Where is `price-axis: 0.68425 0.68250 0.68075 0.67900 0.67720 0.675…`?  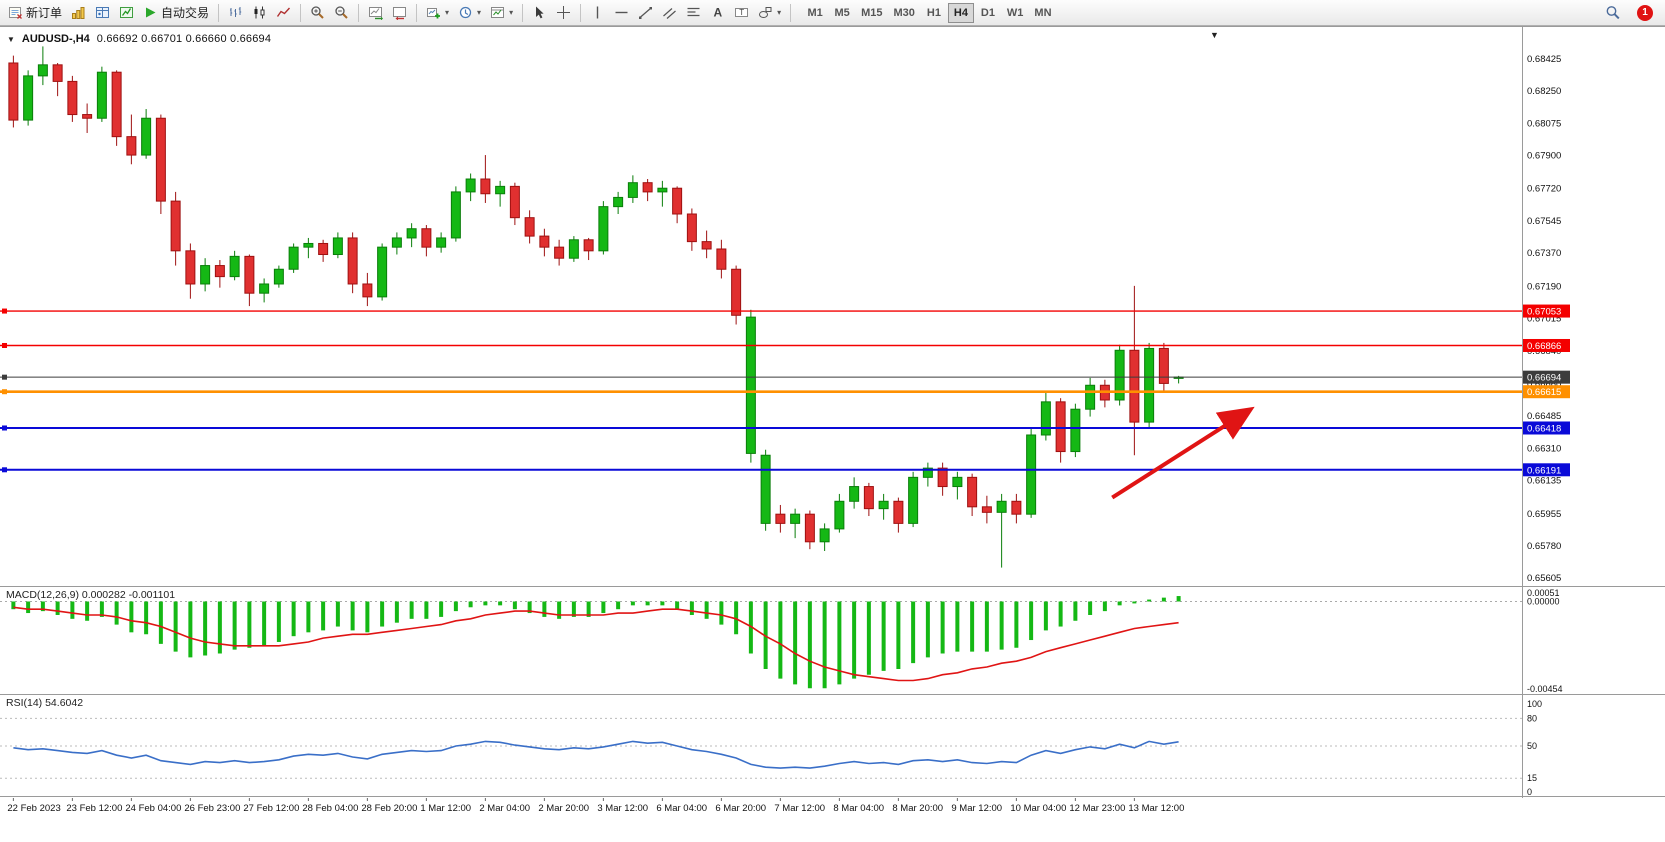
price-axis: 0.68425 0.68250 0.68075 0.67900 0.67720 0.675… is located at coordinates (1546, 319).